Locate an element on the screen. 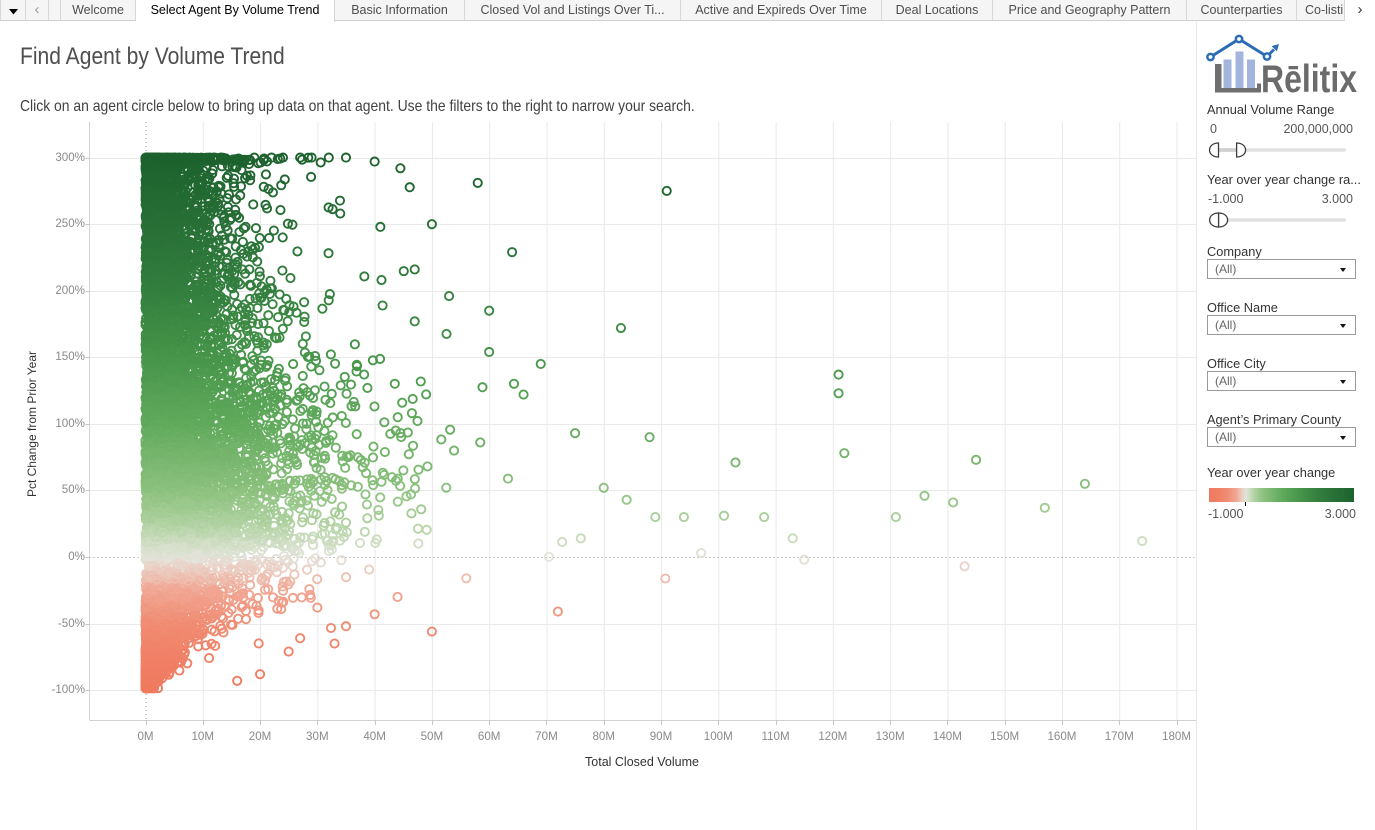  svg-text: Rēlitix is located at coordinates (1309, 77).